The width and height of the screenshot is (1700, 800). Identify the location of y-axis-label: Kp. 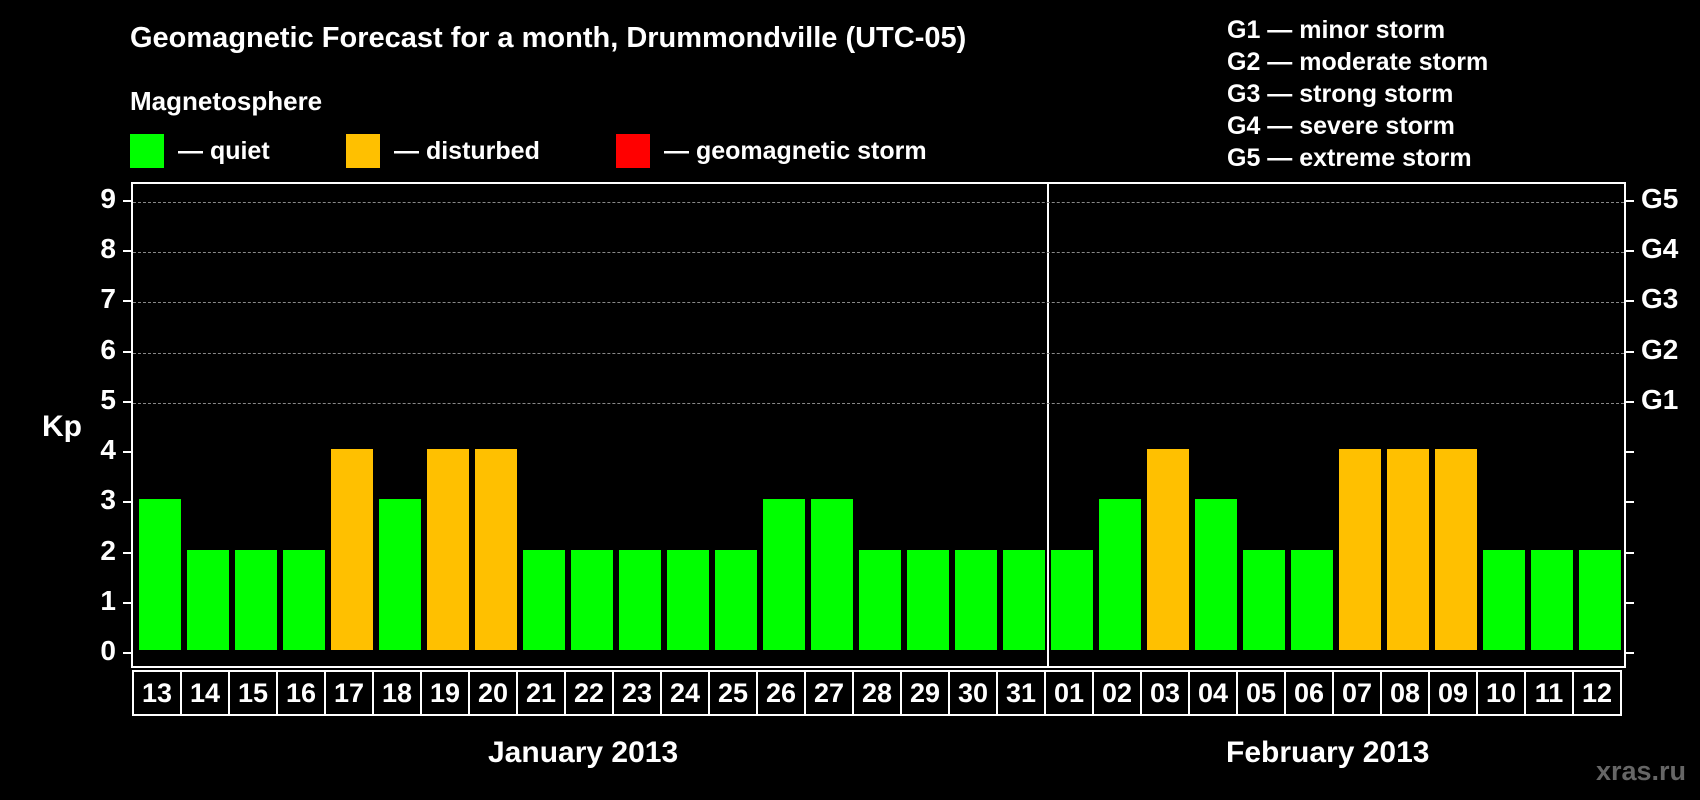
(62, 426).